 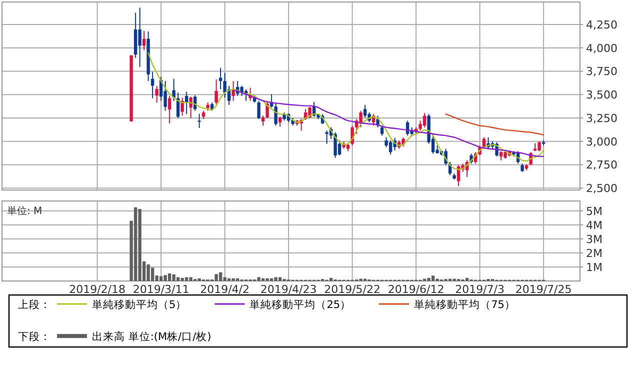 What do you see at coordinates (602, 25) in the screenshot?
I see `y-tick-label: 4,250` at bounding box center [602, 25].